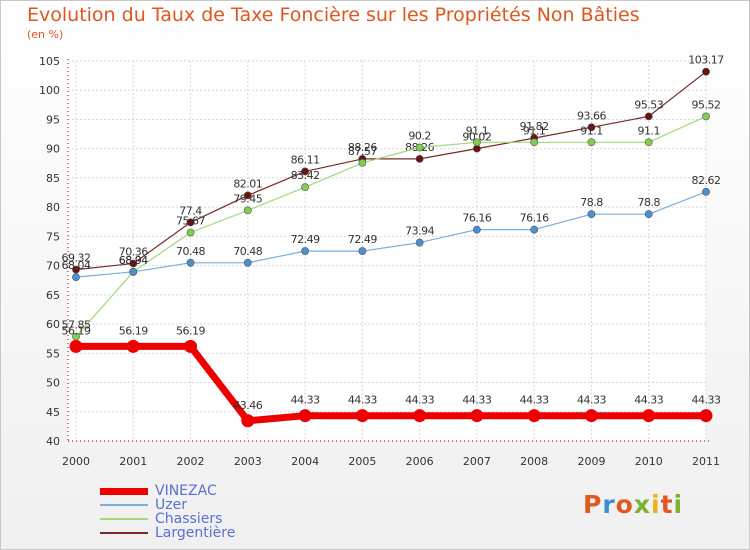 This screenshot has height=550, width=750. Describe the element at coordinates (648, 104) in the screenshot. I see `data-label-largentiere: 95.53` at that location.